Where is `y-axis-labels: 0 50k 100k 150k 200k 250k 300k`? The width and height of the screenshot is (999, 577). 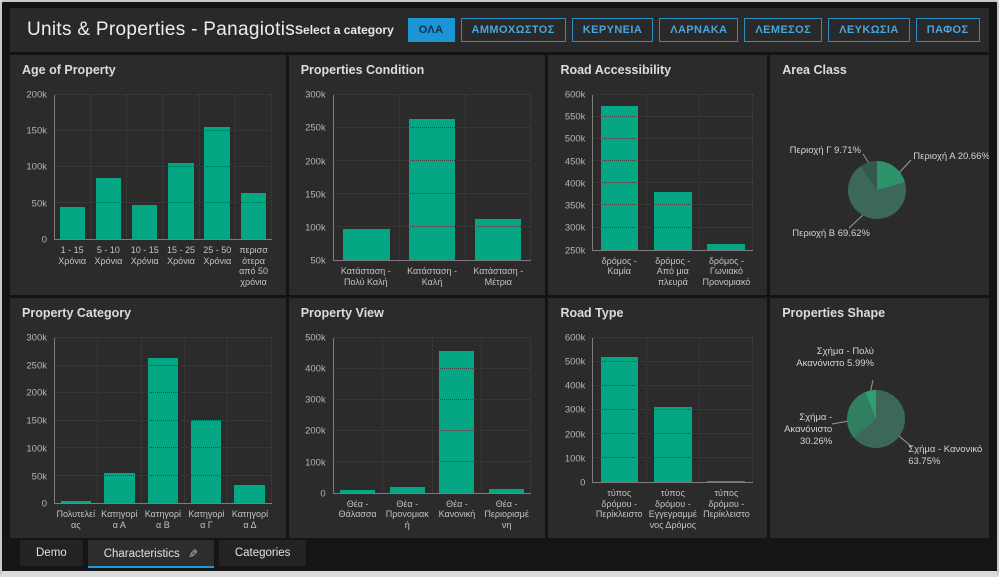 y-axis-labels: 0 50k 100k 150k 200k 250k 300k is located at coordinates (32, 421).